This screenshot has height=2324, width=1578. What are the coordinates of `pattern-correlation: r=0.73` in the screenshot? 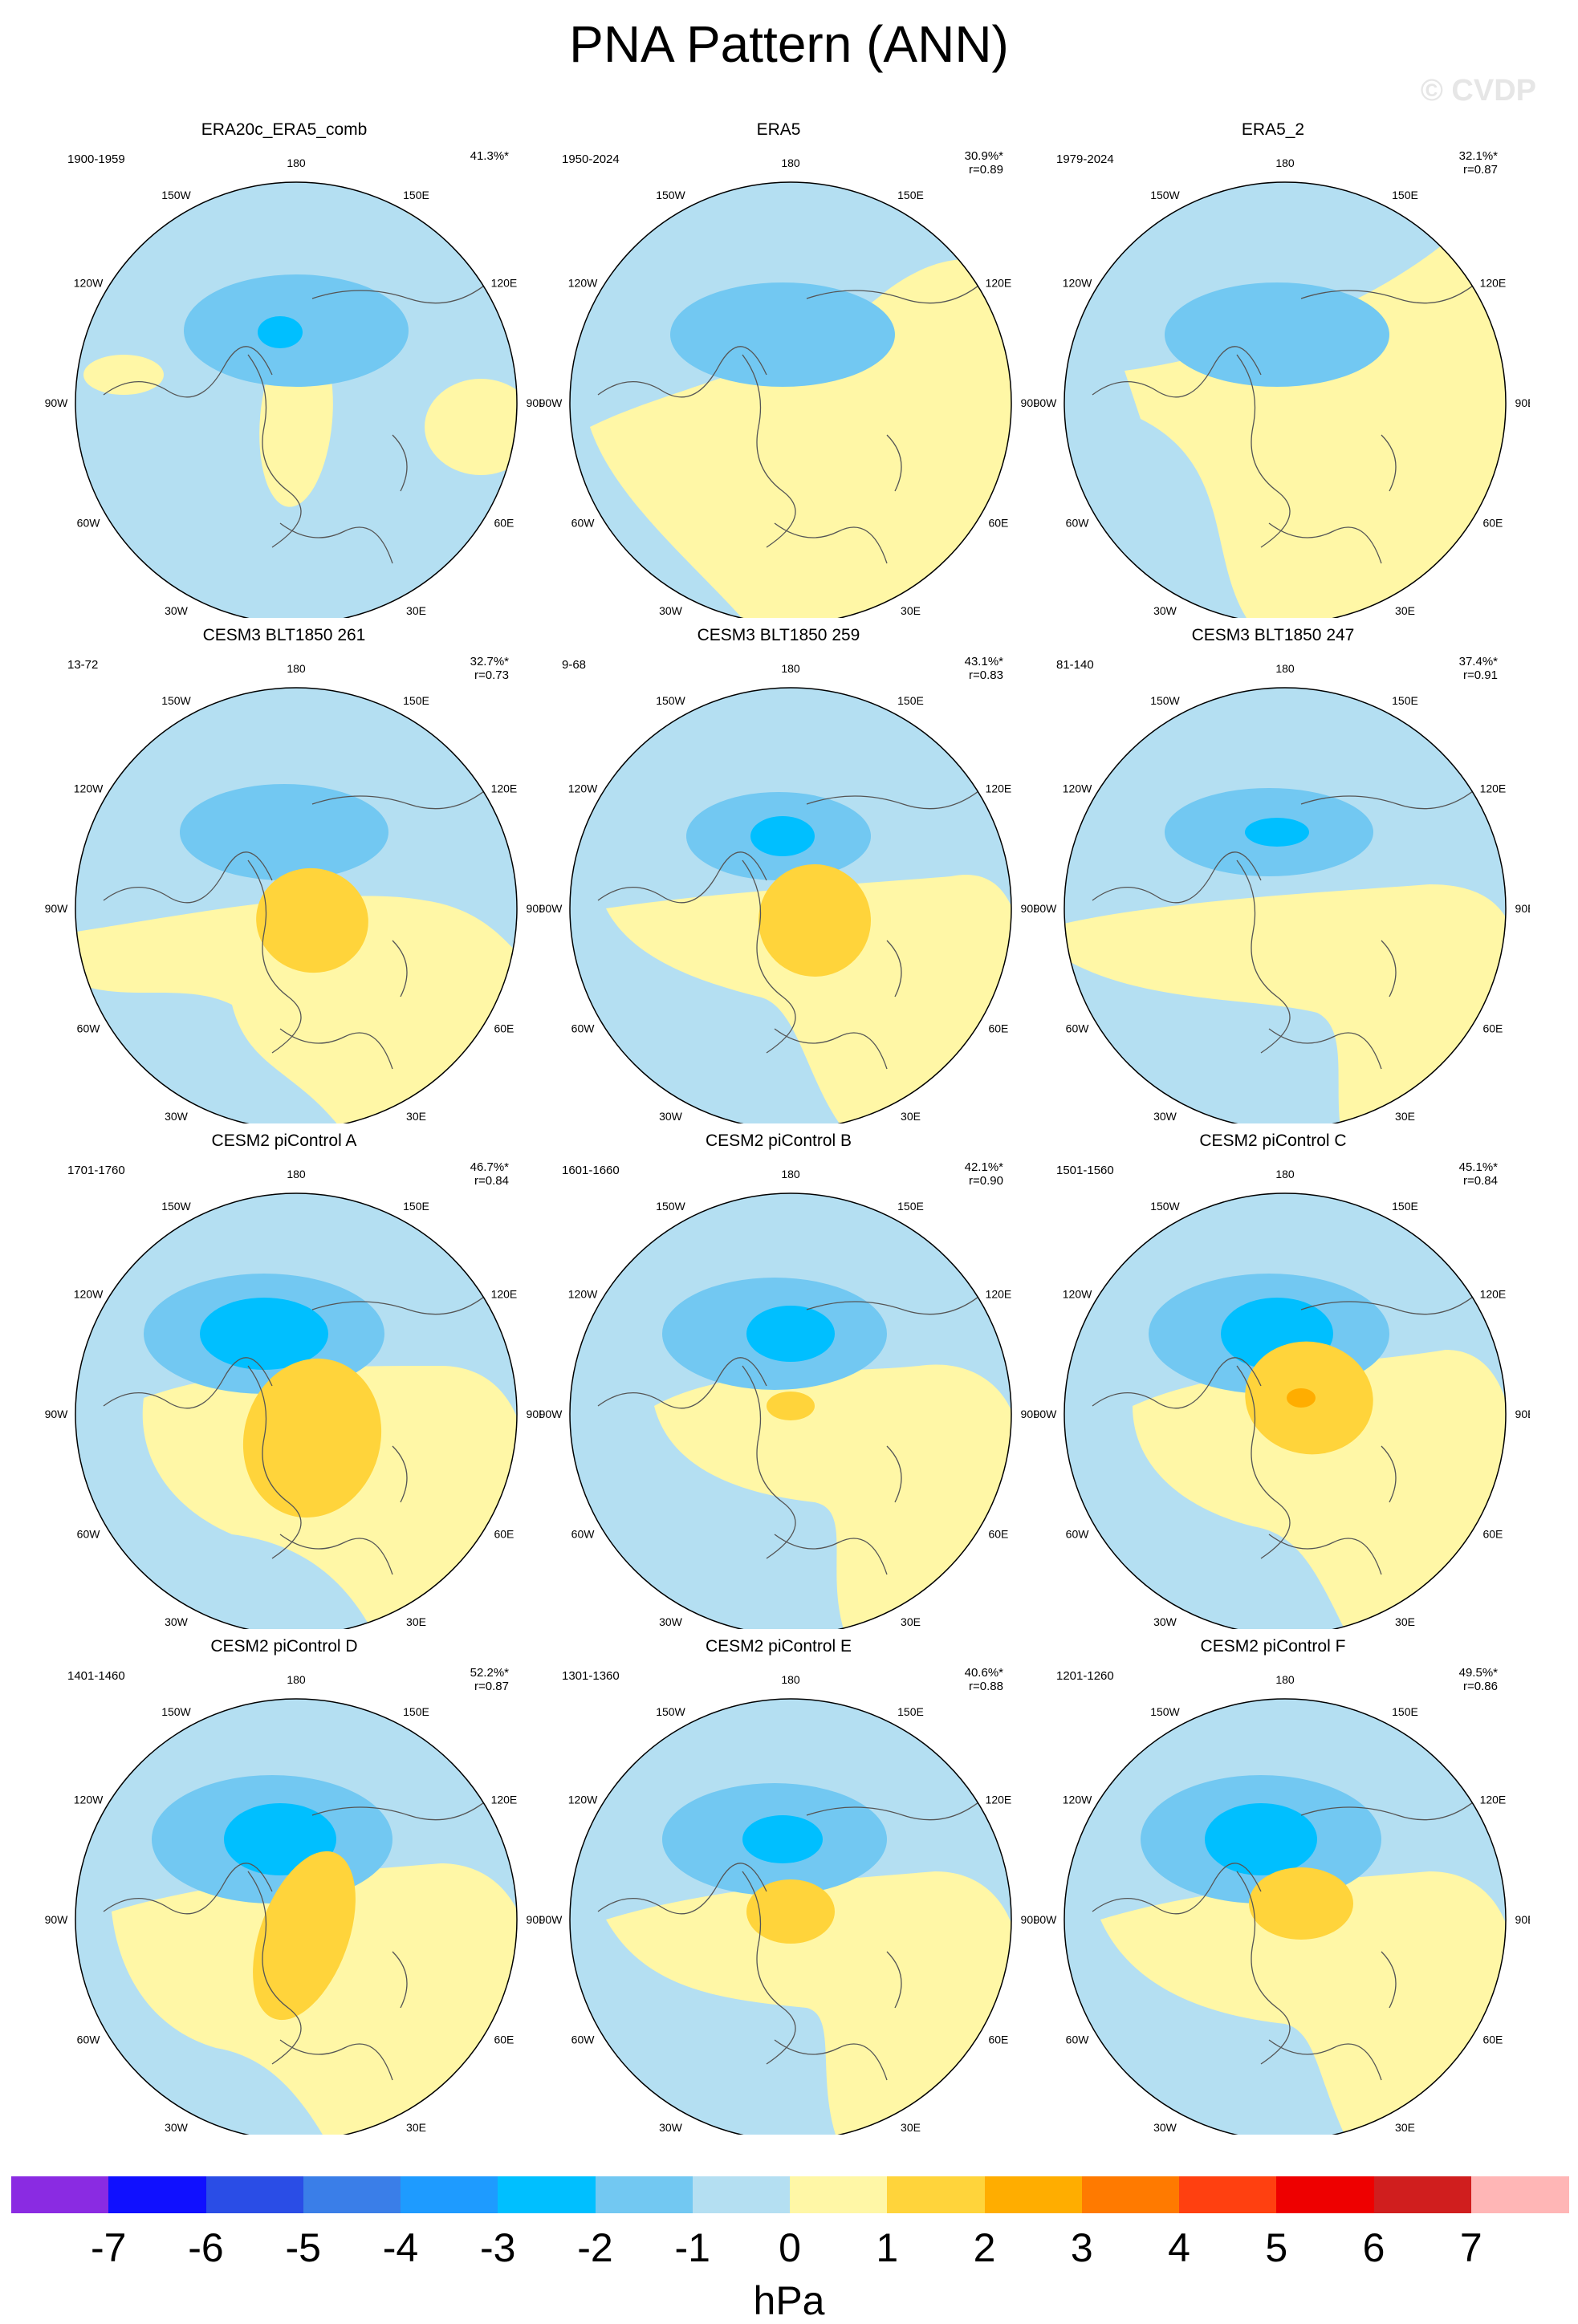 It's located at (491, 675).